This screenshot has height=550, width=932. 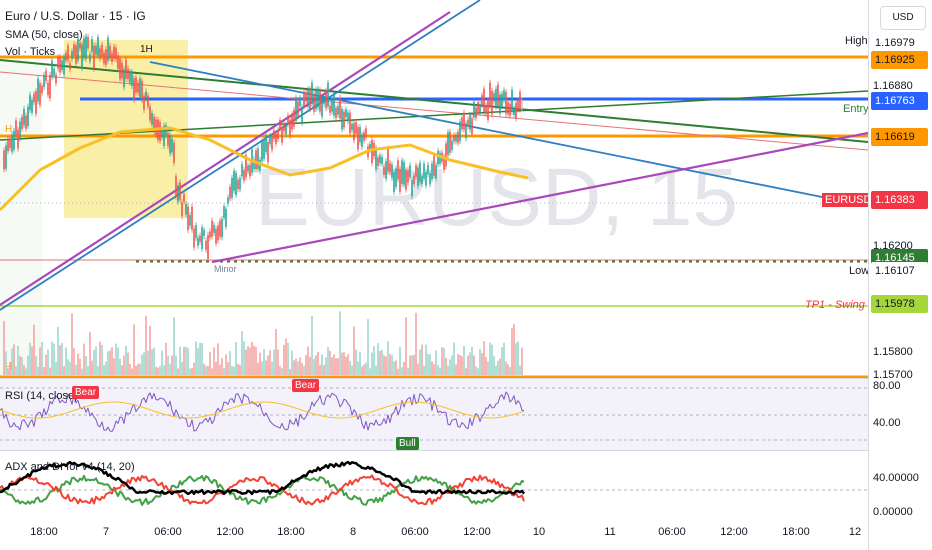 I want to click on green-trendline, so click(x=434, y=115).